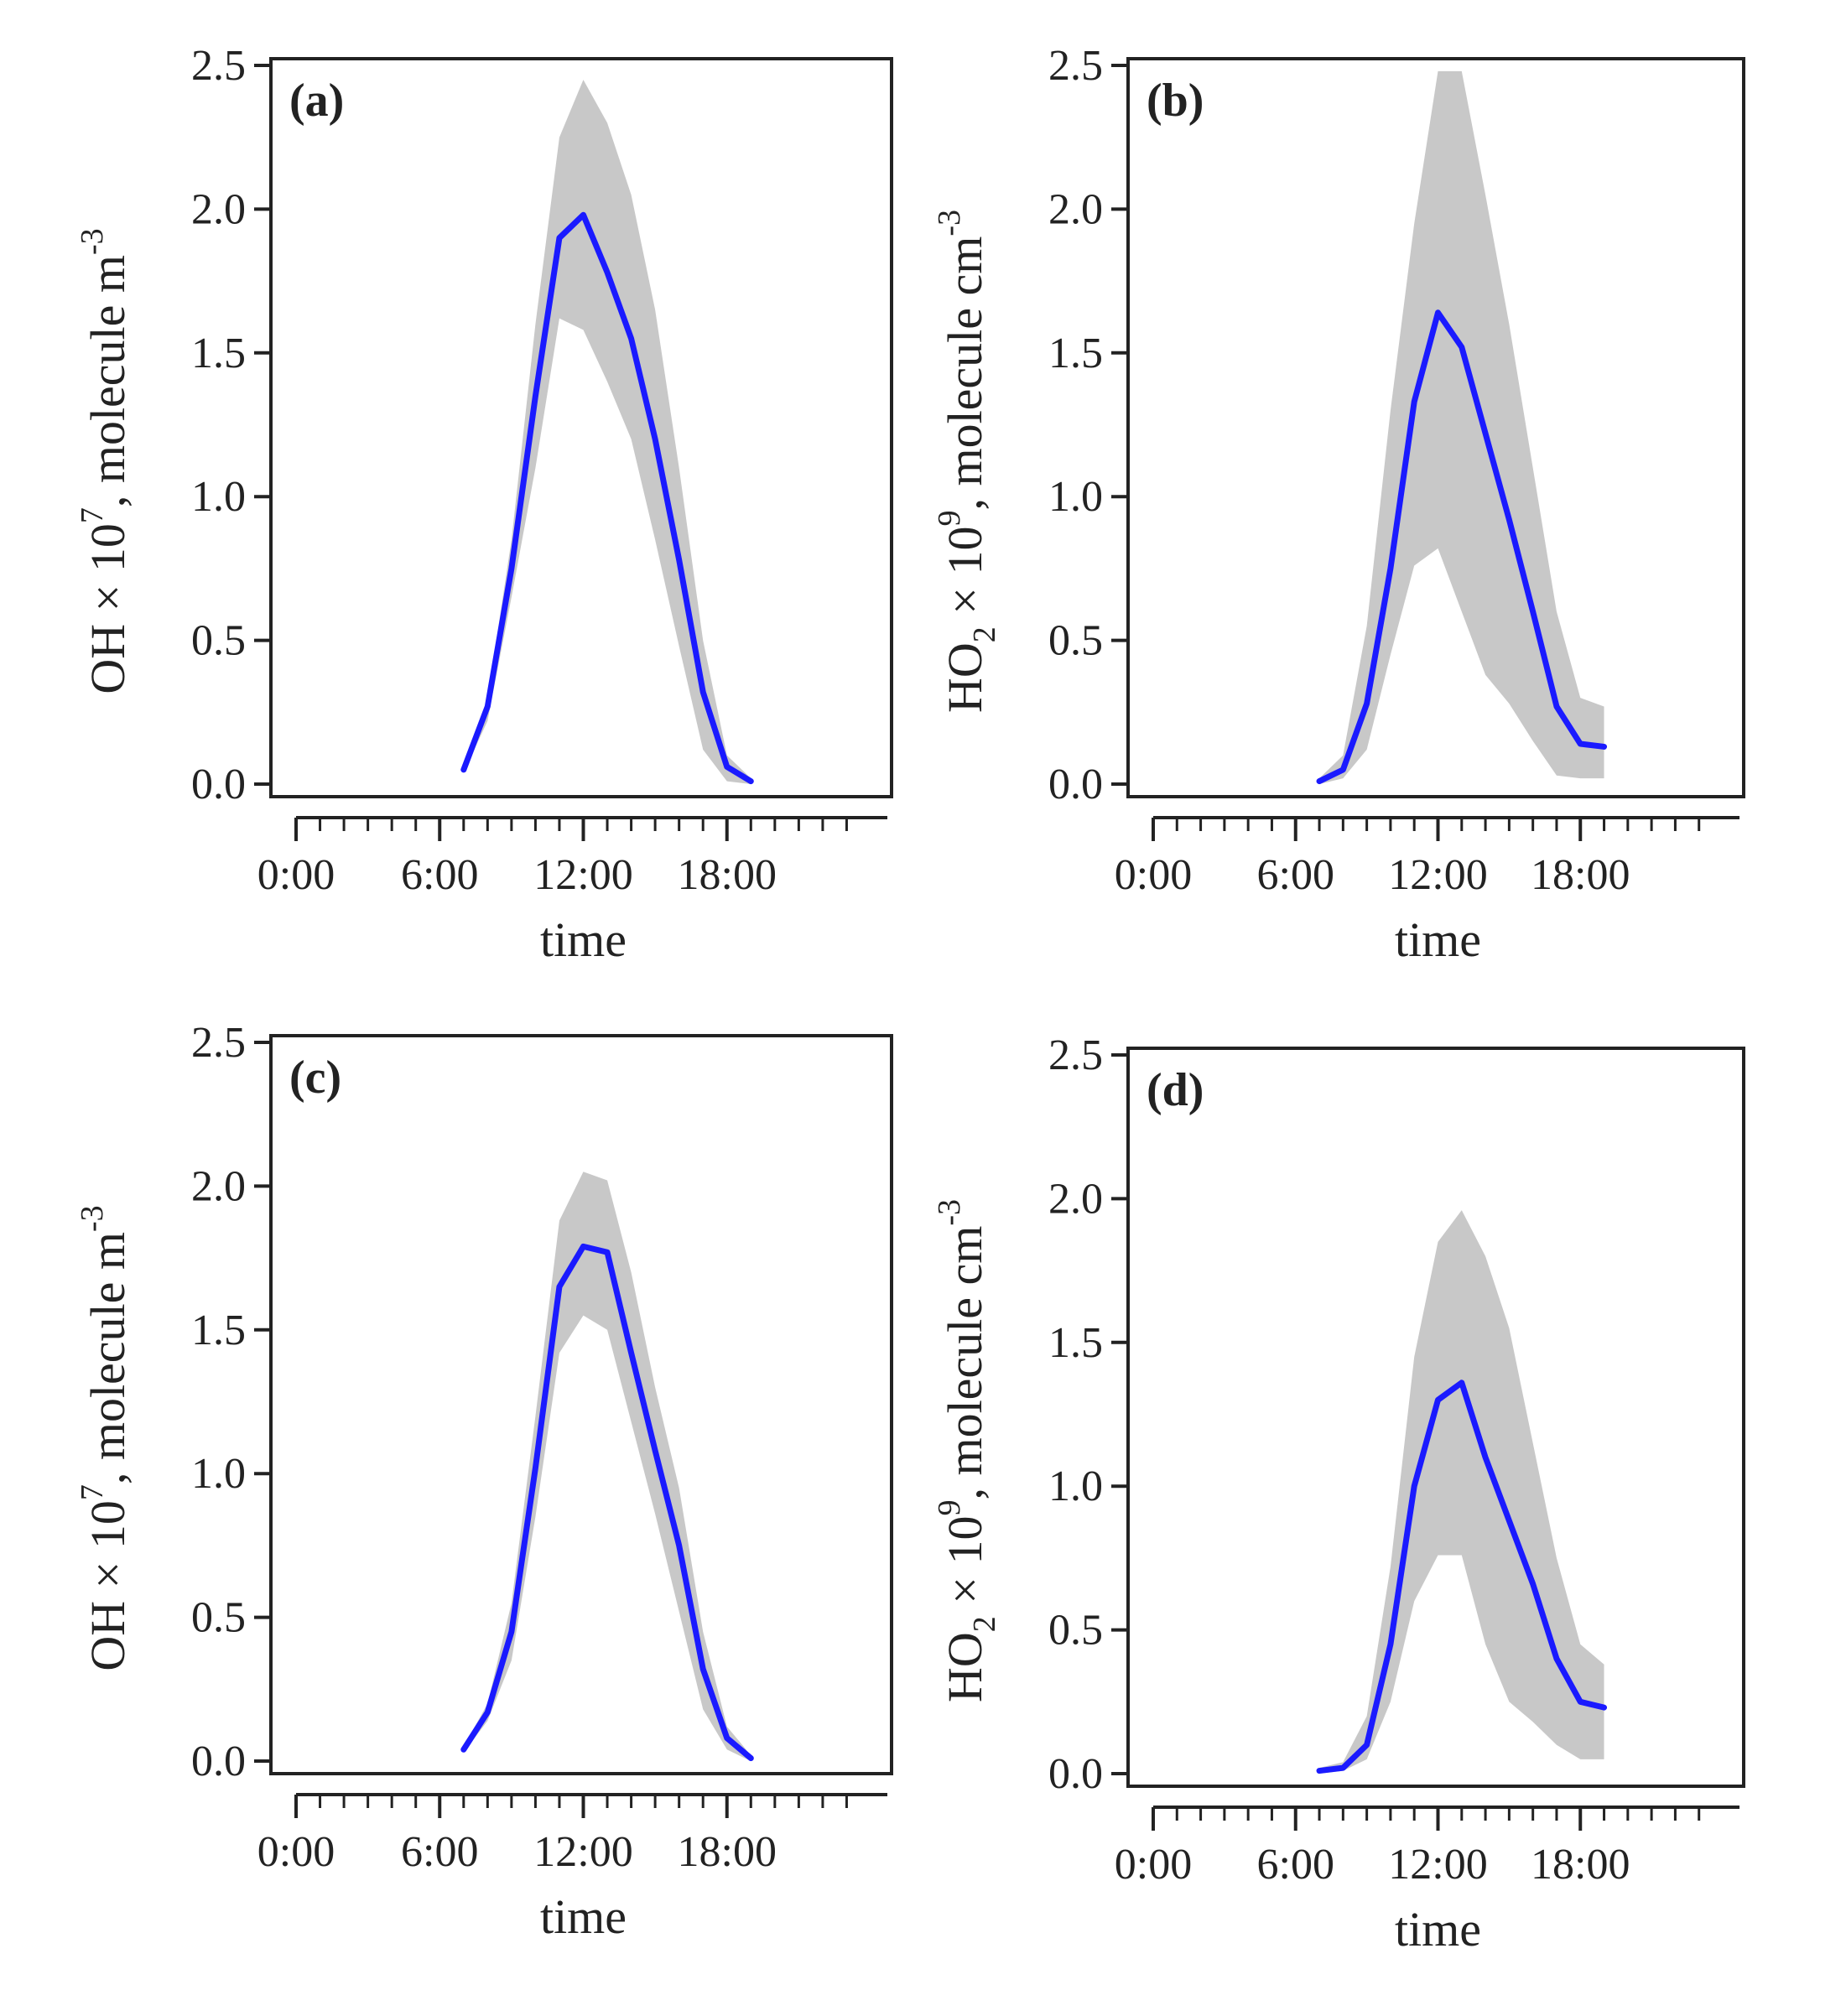 This screenshot has width=1846, height=2016. What do you see at coordinates (1175, 1090) in the screenshot?
I see `panel-label: (d)` at bounding box center [1175, 1090].